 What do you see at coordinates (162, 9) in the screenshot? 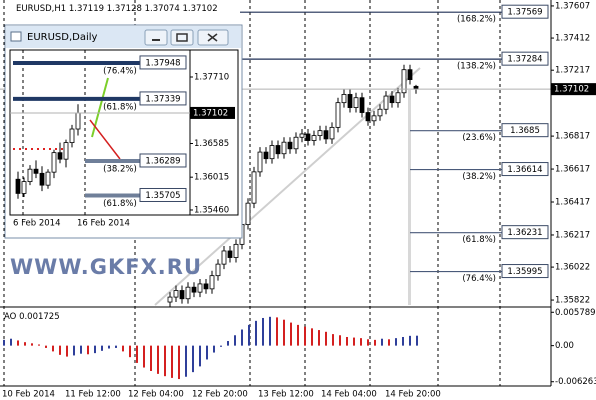
I see `last-low: 1.37074` at bounding box center [162, 9].